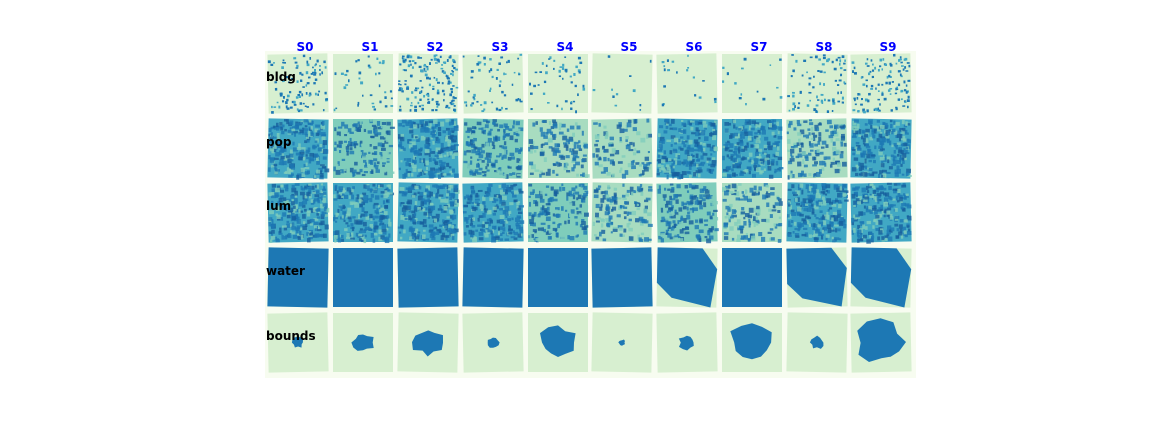 The image size is (1152, 432). Describe the element at coordinates (558, 342) in the screenshot. I see `tile-bounds-s4` at that location.